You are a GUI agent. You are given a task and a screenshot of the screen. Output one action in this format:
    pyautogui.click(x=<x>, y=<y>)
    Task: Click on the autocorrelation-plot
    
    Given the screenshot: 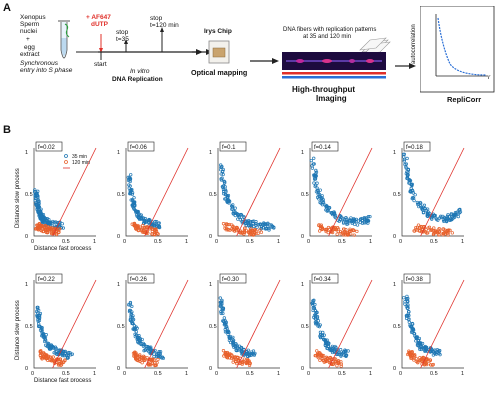 What is the action you would take?
    pyautogui.click(x=457, y=49)
    